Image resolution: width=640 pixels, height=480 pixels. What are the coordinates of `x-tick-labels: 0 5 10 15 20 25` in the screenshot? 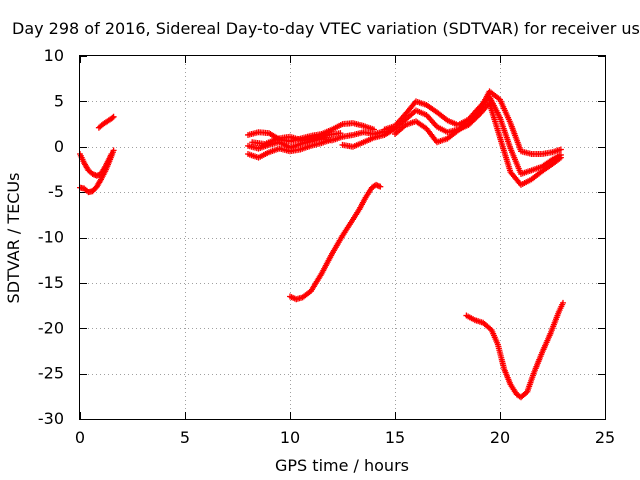 It's located at (345, 437).